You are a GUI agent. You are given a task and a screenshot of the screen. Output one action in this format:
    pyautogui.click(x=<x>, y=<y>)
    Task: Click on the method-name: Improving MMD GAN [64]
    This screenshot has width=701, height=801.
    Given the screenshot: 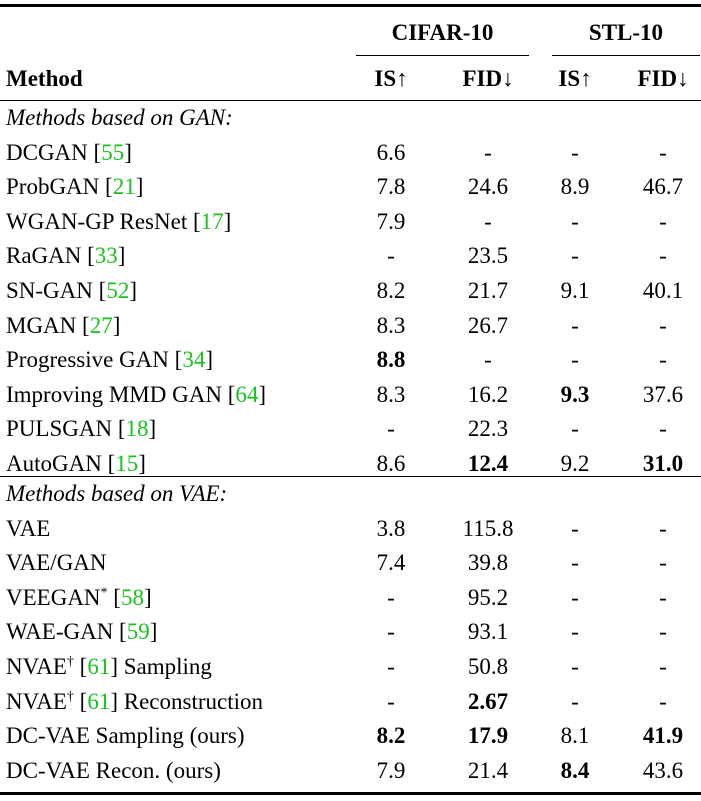 What is the action you would take?
    pyautogui.click(x=136, y=394)
    